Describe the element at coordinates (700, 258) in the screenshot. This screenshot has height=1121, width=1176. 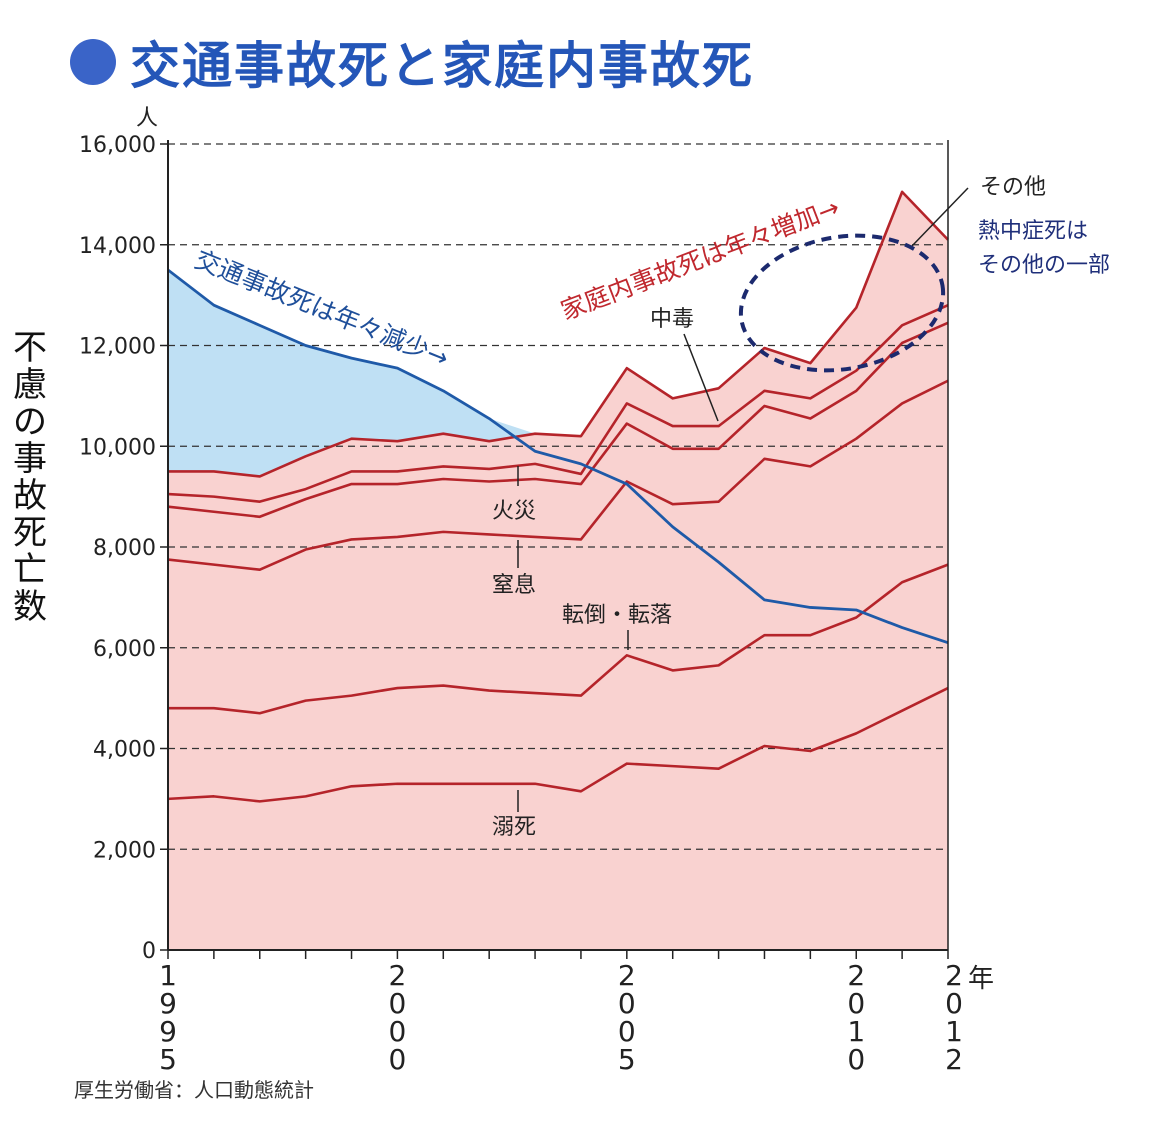
I see `household-trend-label: 家庭内事故死は年々増加→` at that location.